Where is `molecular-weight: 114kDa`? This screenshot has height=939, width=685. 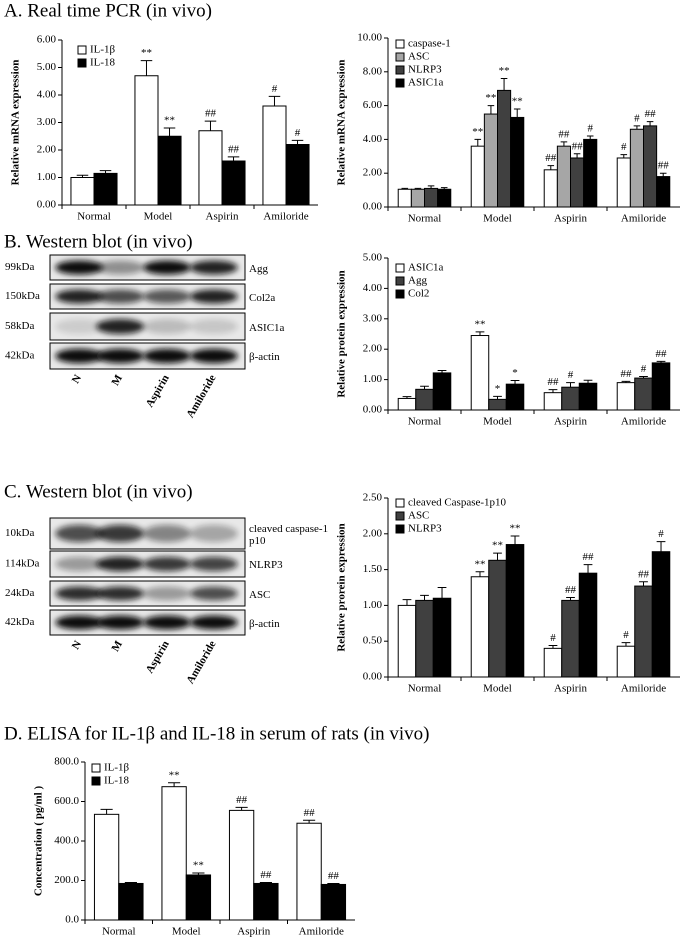 molecular-weight: 114kDa is located at coordinates (22, 564).